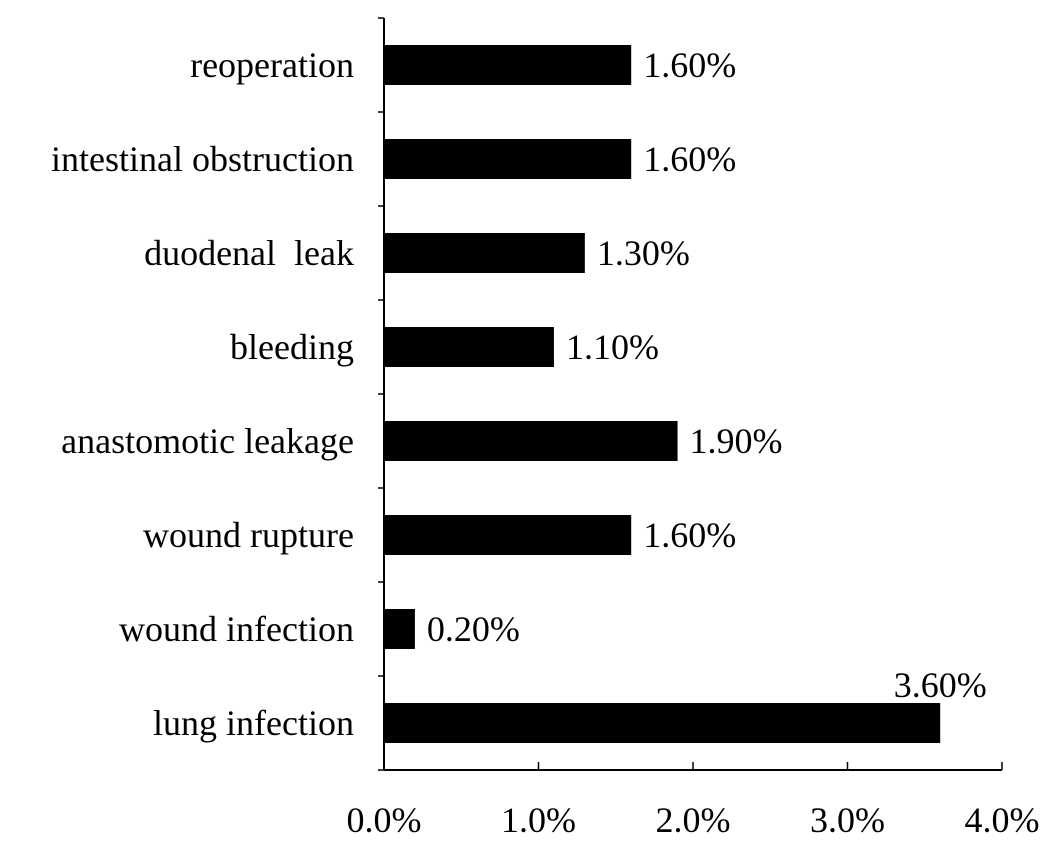 The width and height of the screenshot is (1063, 858). Describe the element at coordinates (531, 441) in the screenshot. I see `bar-anastomotic-leakage` at that location.